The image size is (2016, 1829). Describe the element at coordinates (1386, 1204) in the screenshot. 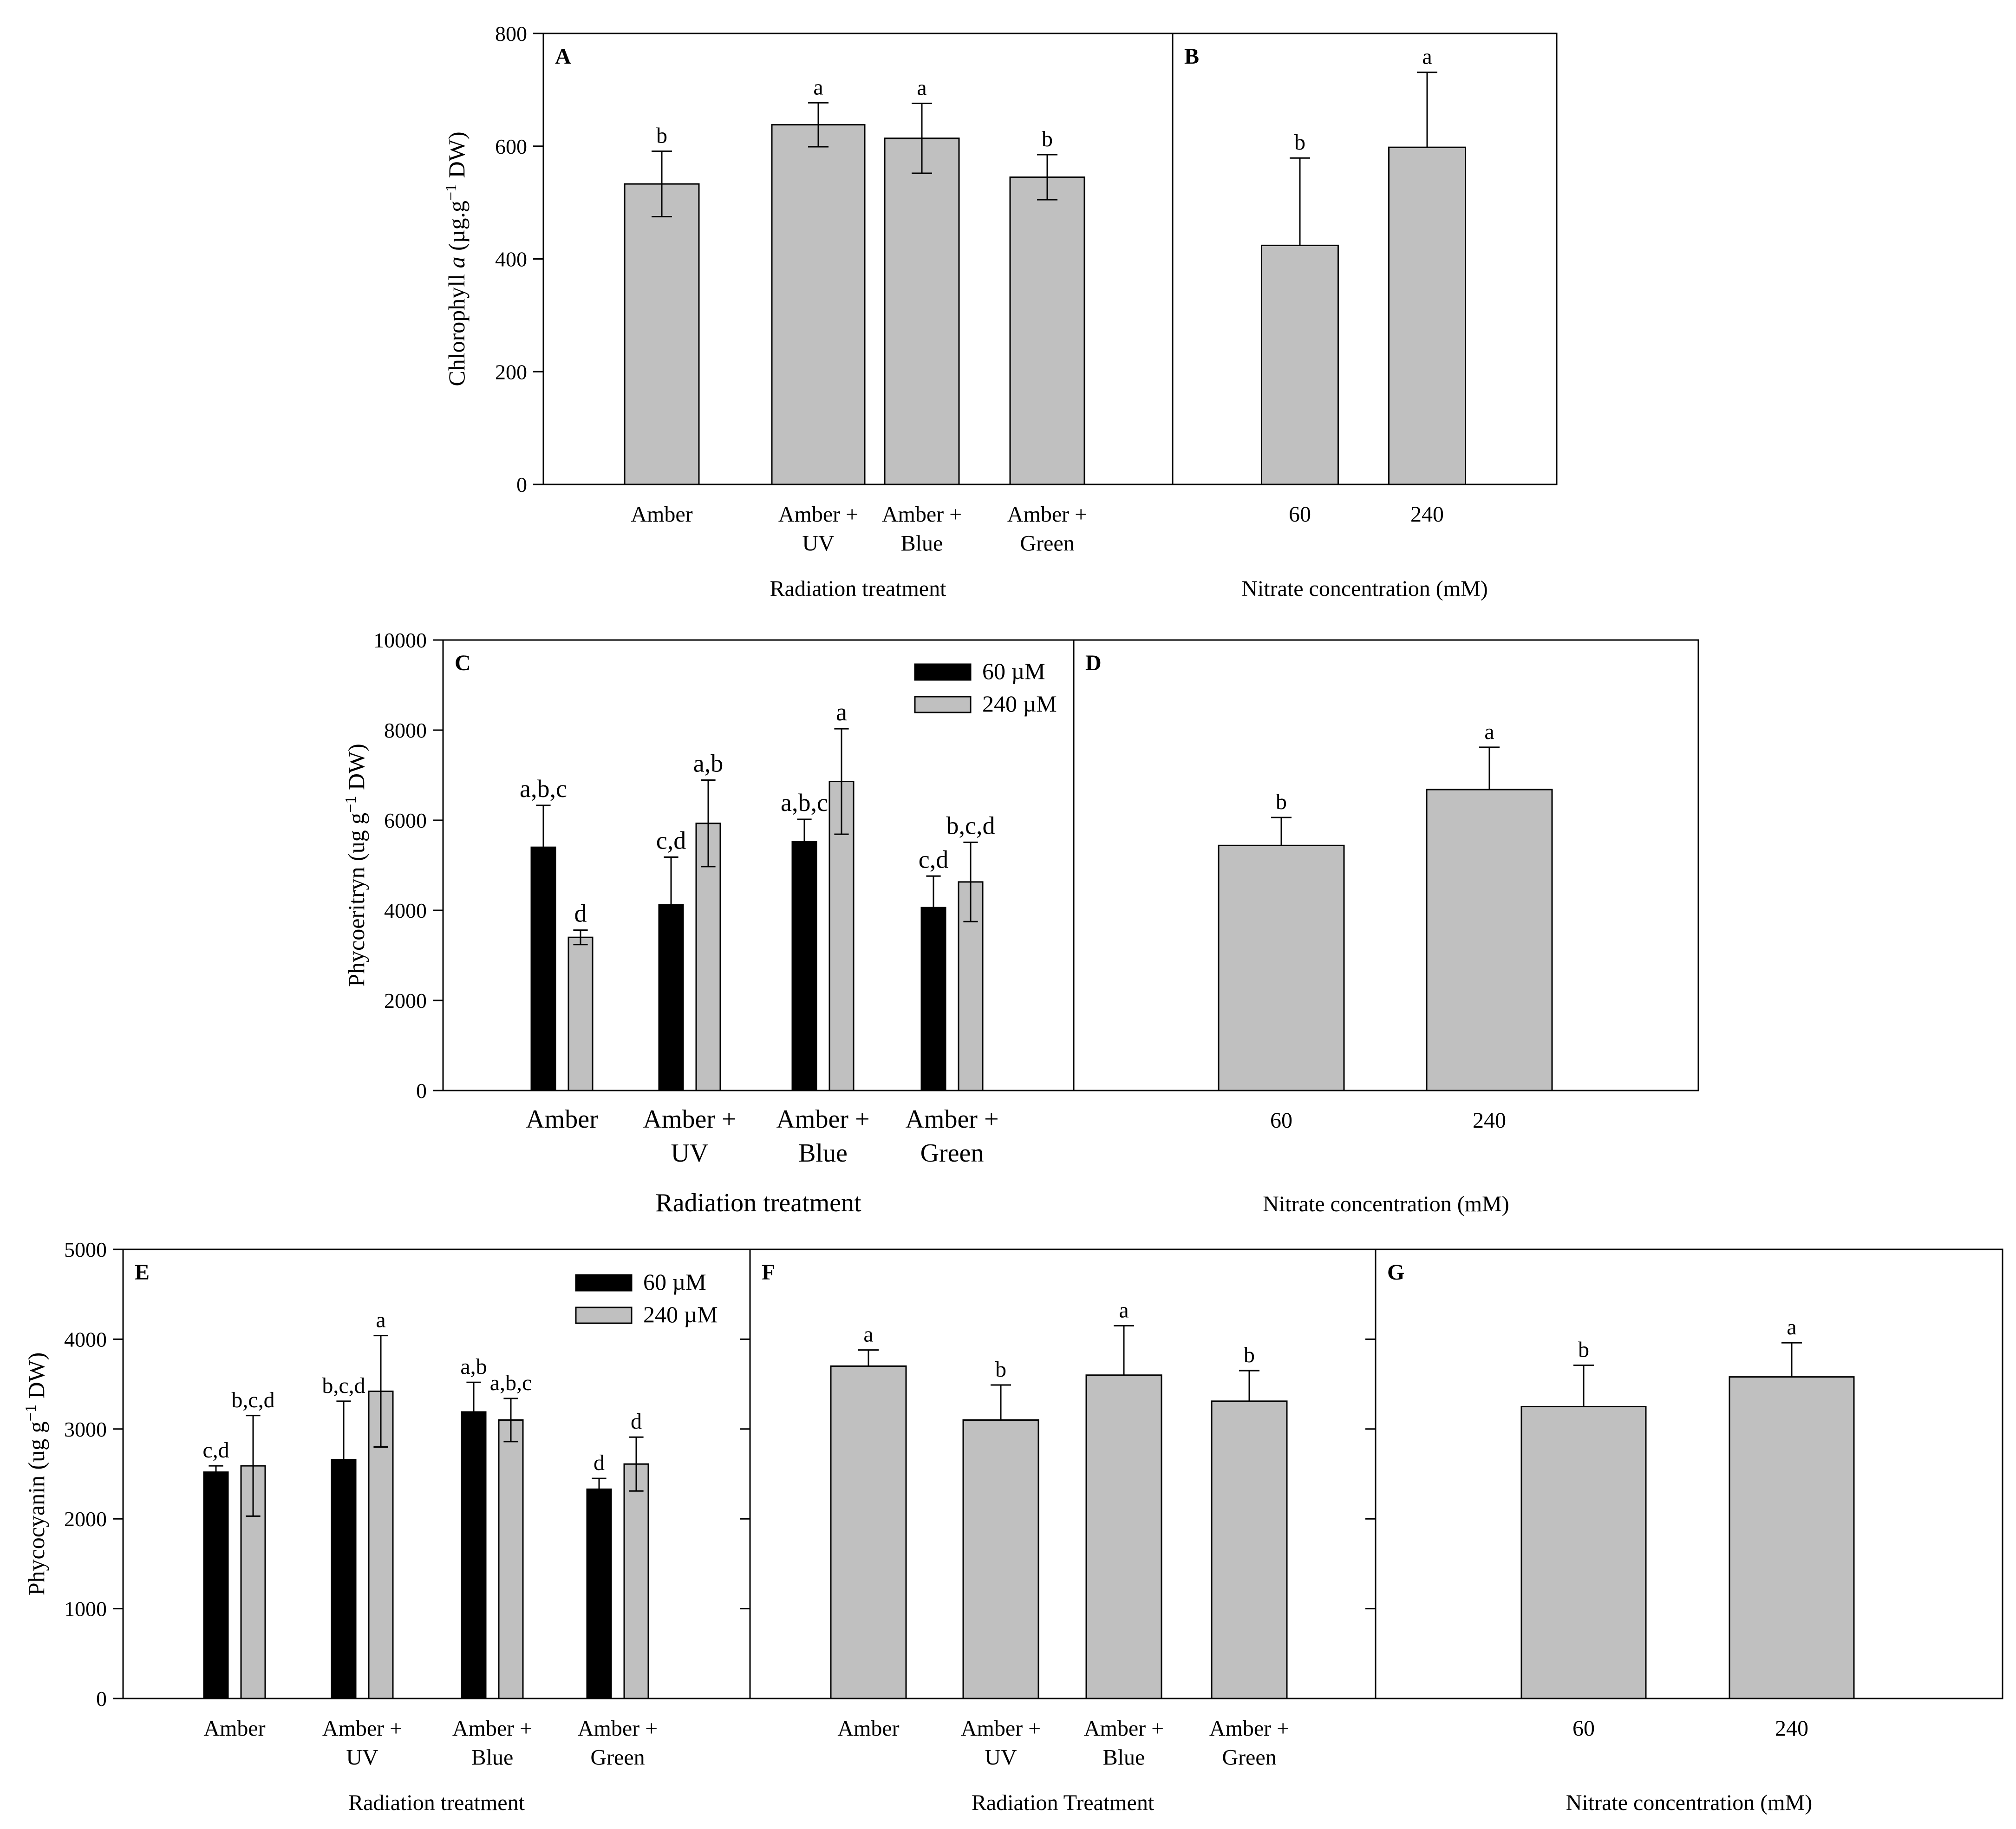

I see `x-axis-label-d: Nitrate concentration (mM)` at that location.